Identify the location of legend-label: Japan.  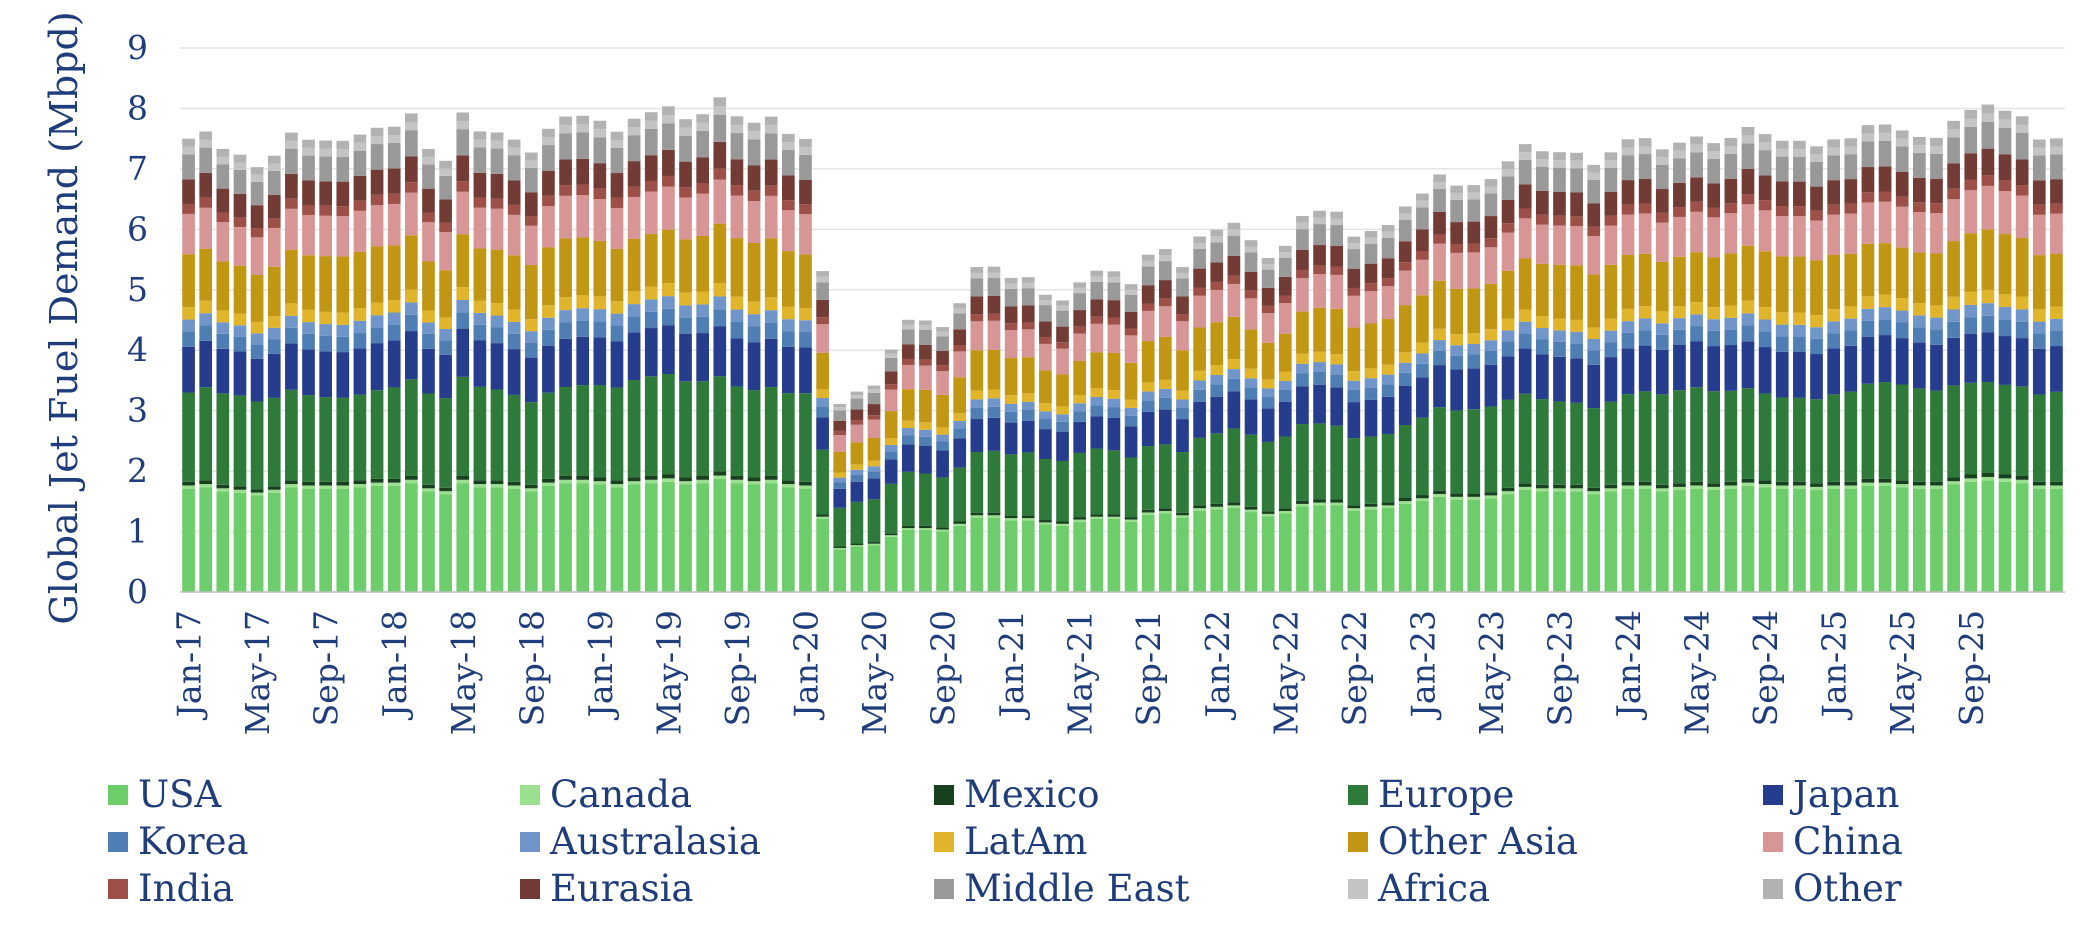
(1846, 794).